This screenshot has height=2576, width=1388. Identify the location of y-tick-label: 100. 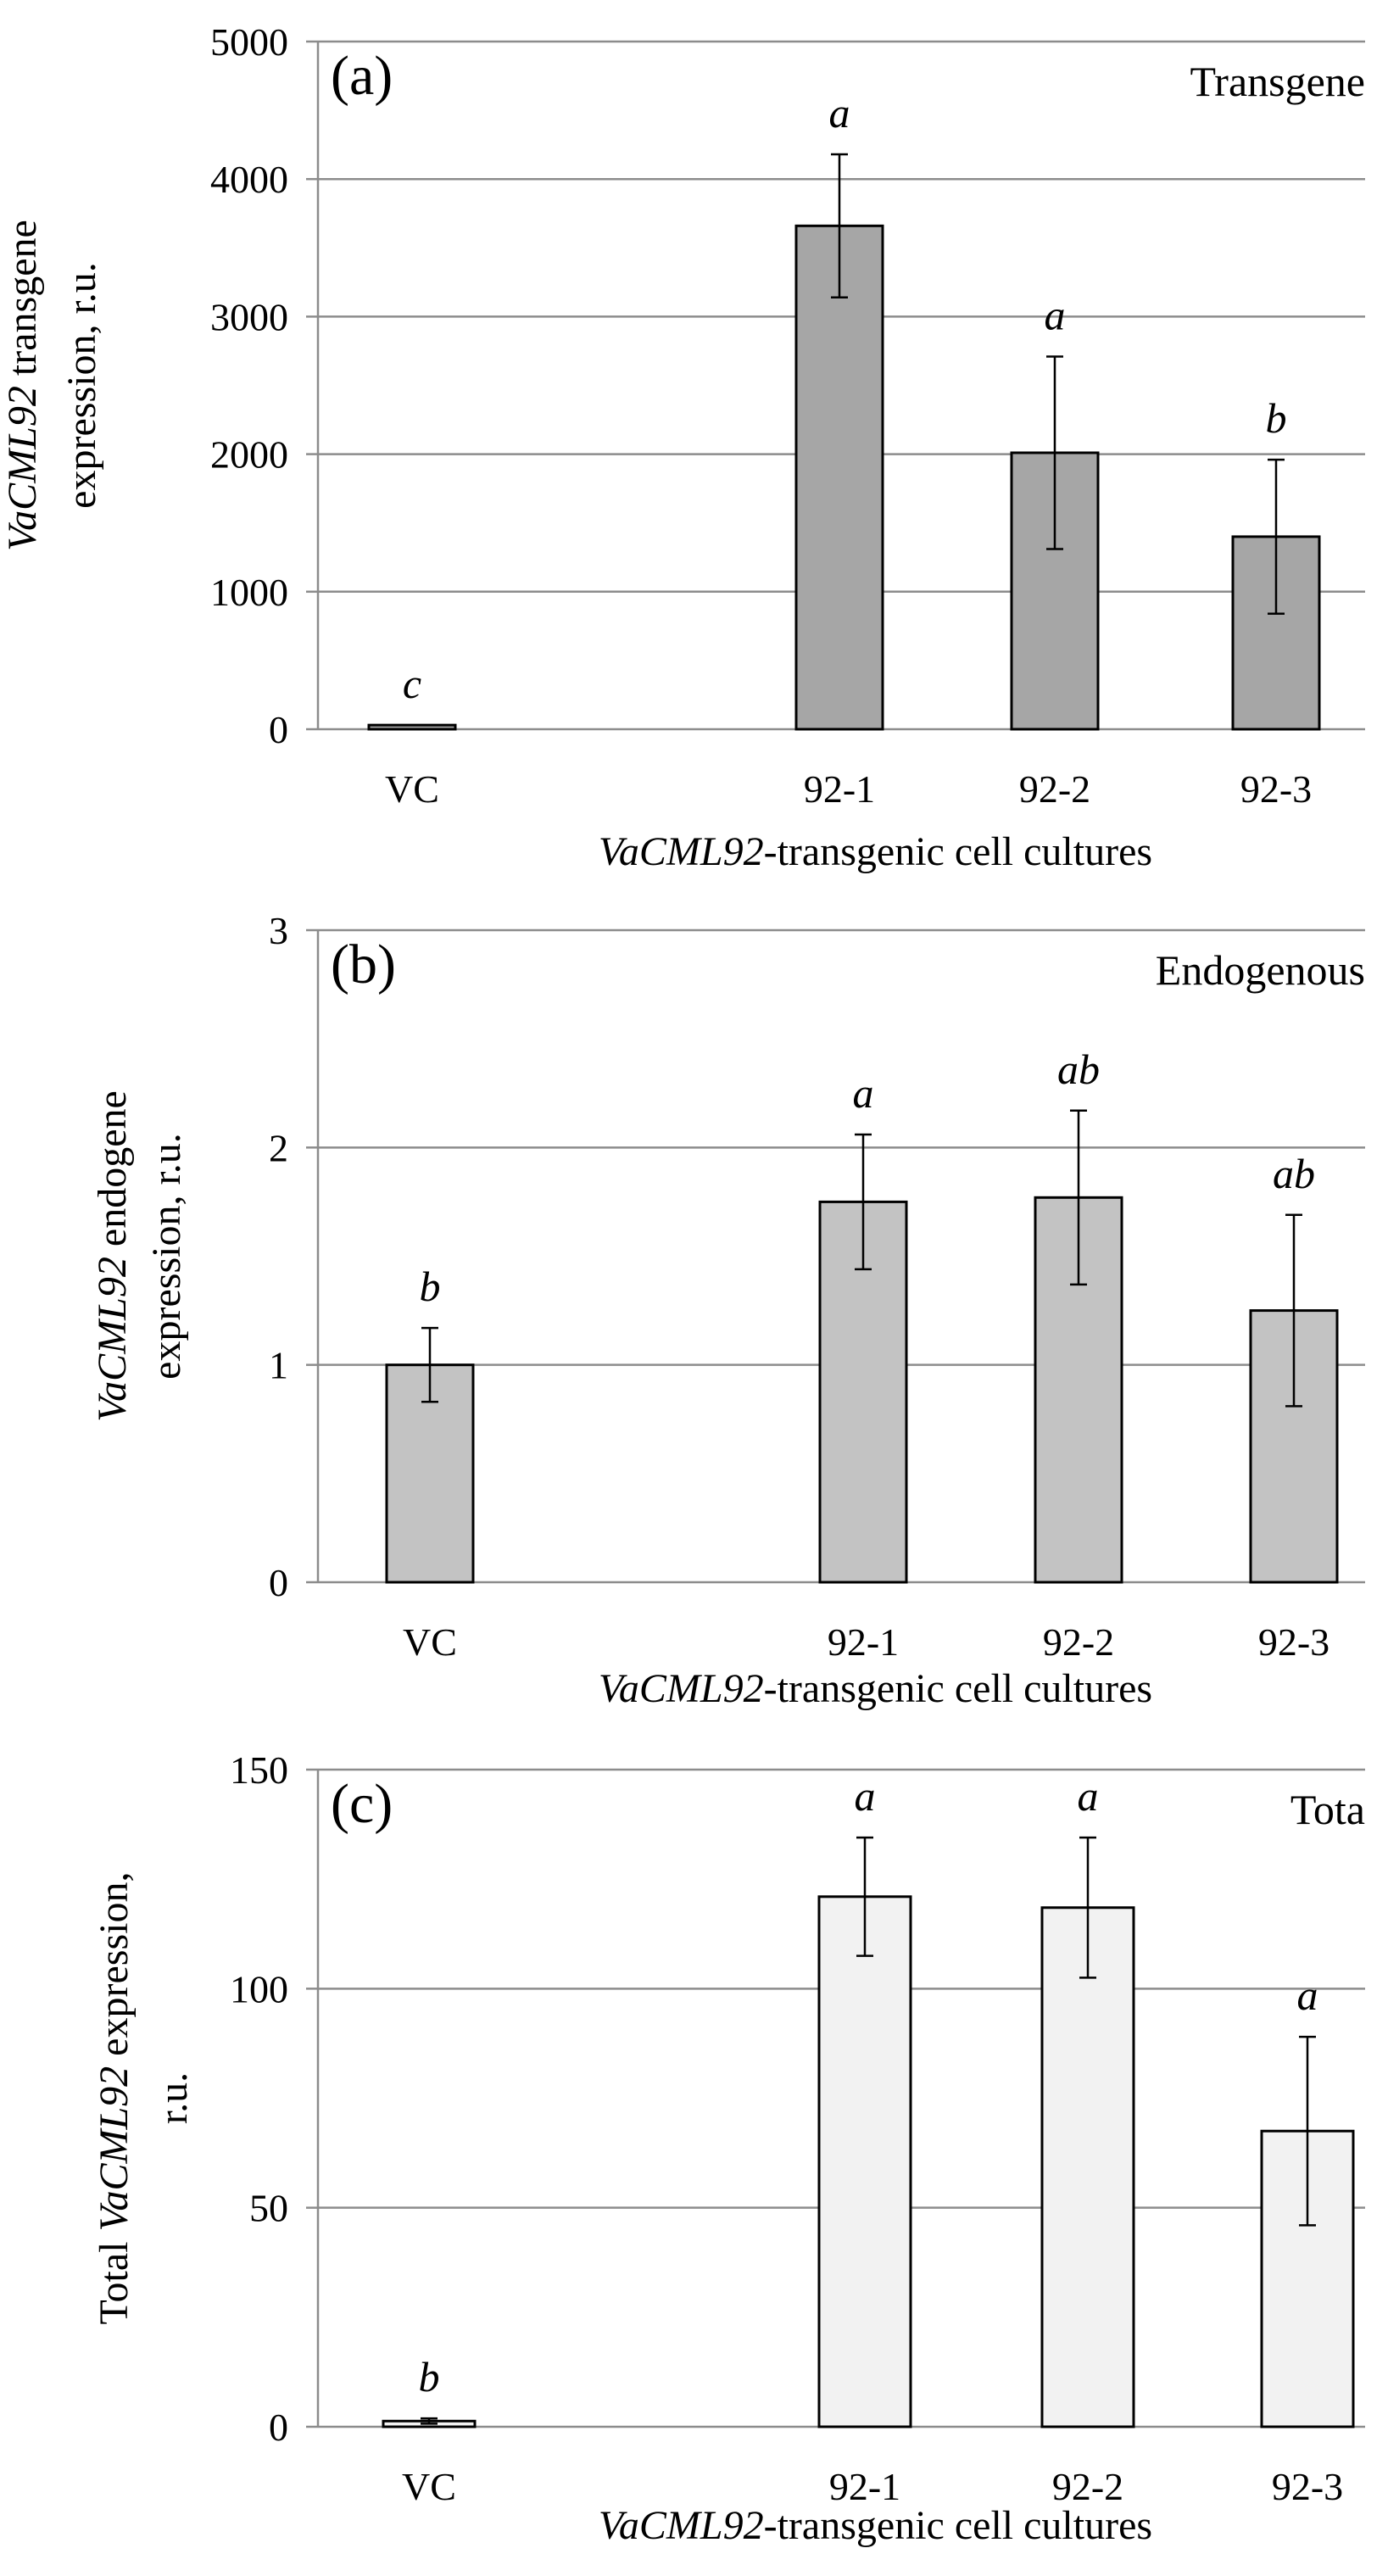
(259, 1988).